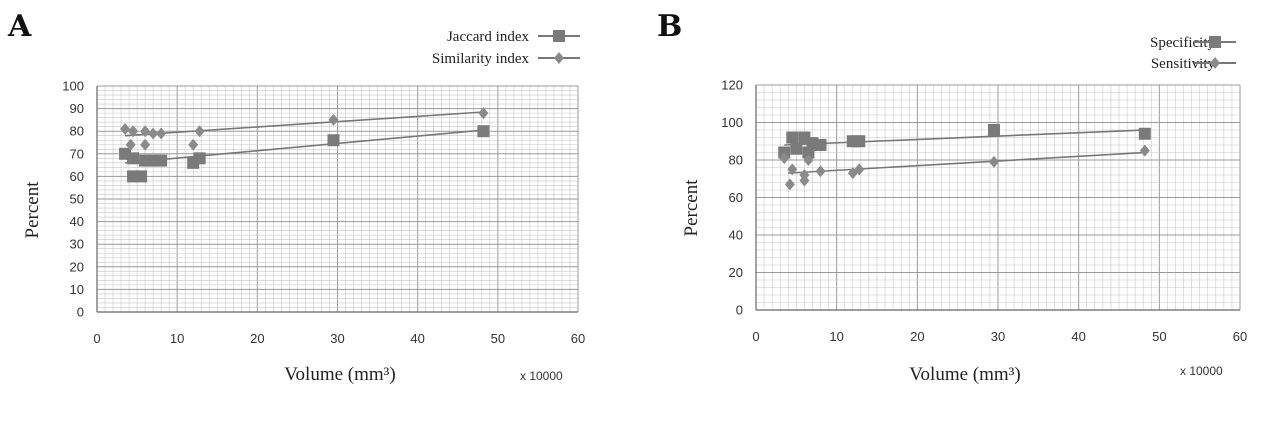 This screenshot has width=1268, height=439. What do you see at coordinates (77, 199) in the screenshot?
I see `y-tick-label: 50` at bounding box center [77, 199].